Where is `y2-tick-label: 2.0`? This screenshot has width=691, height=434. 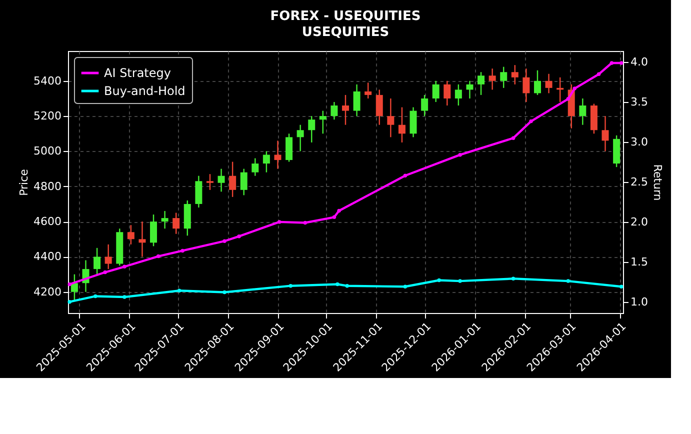 y2-tick-label: 2.0 is located at coordinates (639, 221).